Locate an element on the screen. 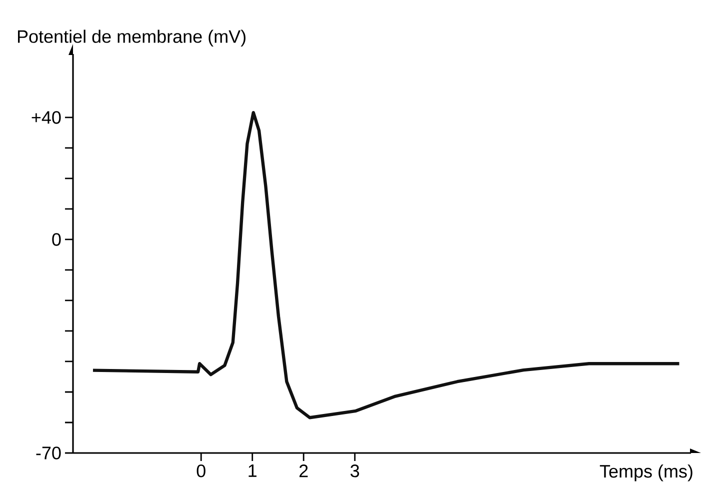 The image size is (713, 493). x-tick-label: 3 is located at coordinates (355, 471).